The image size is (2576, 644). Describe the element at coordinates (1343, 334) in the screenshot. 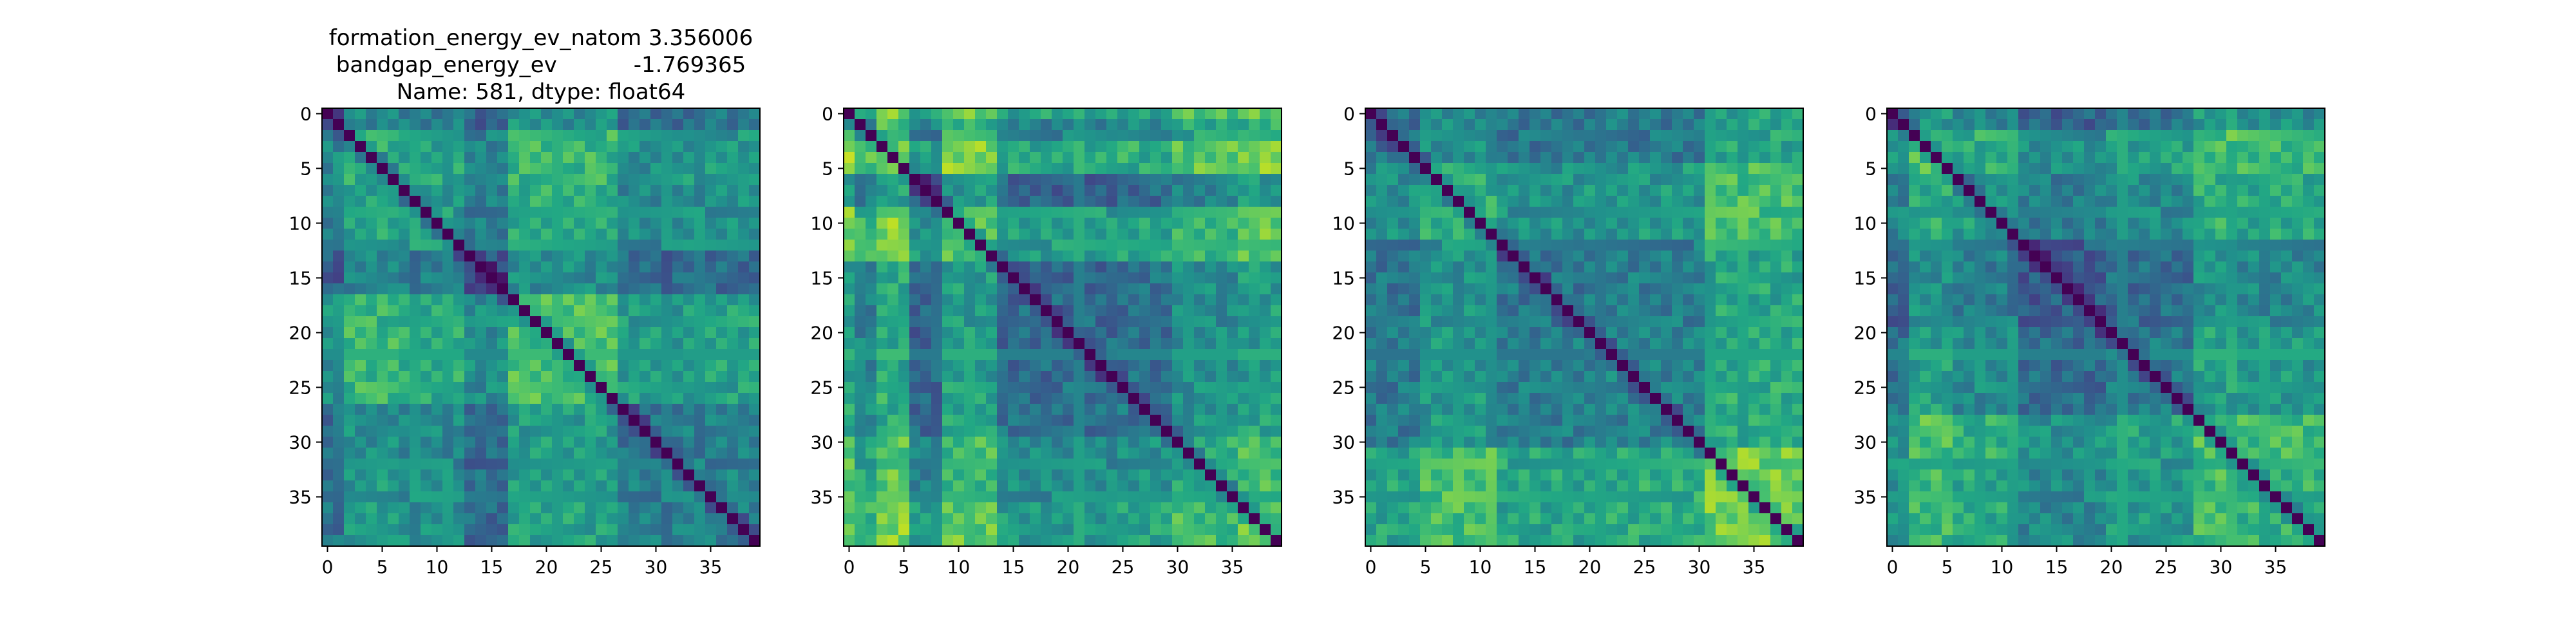

I see `y-tick-label: 20` at that location.